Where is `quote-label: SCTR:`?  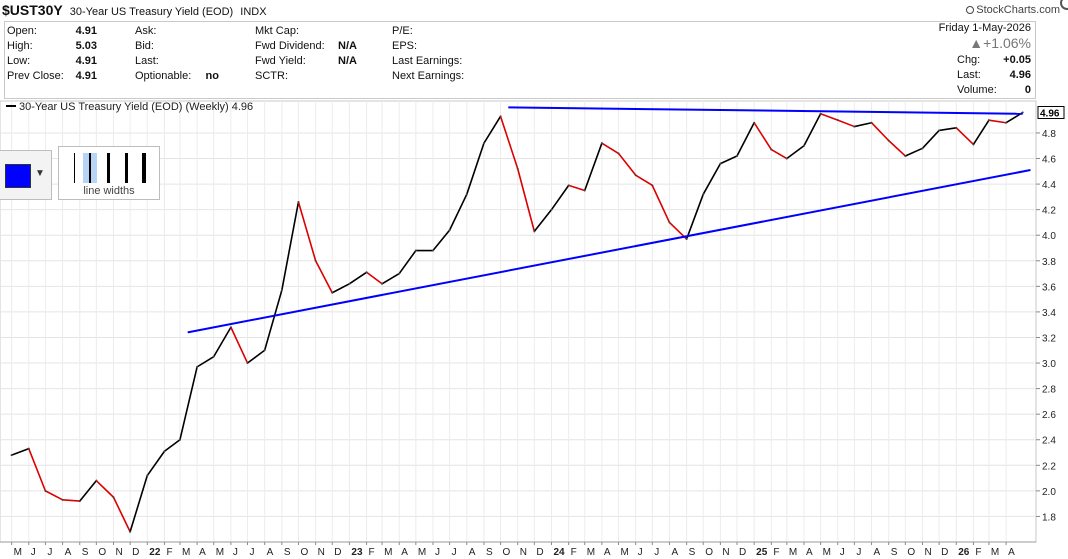 quote-label: SCTR: is located at coordinates (271, 76).